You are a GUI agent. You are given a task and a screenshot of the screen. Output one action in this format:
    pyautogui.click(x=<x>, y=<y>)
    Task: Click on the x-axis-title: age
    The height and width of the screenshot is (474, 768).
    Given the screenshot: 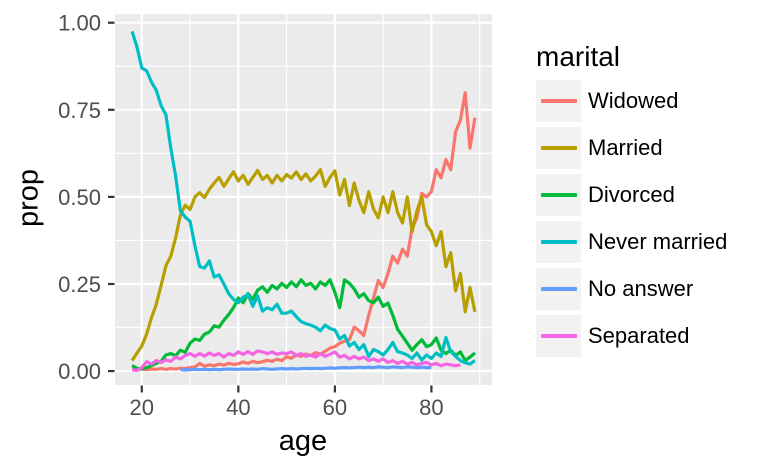 What is the action you would take?
    pyautogui.click(x=303, y=441)
    